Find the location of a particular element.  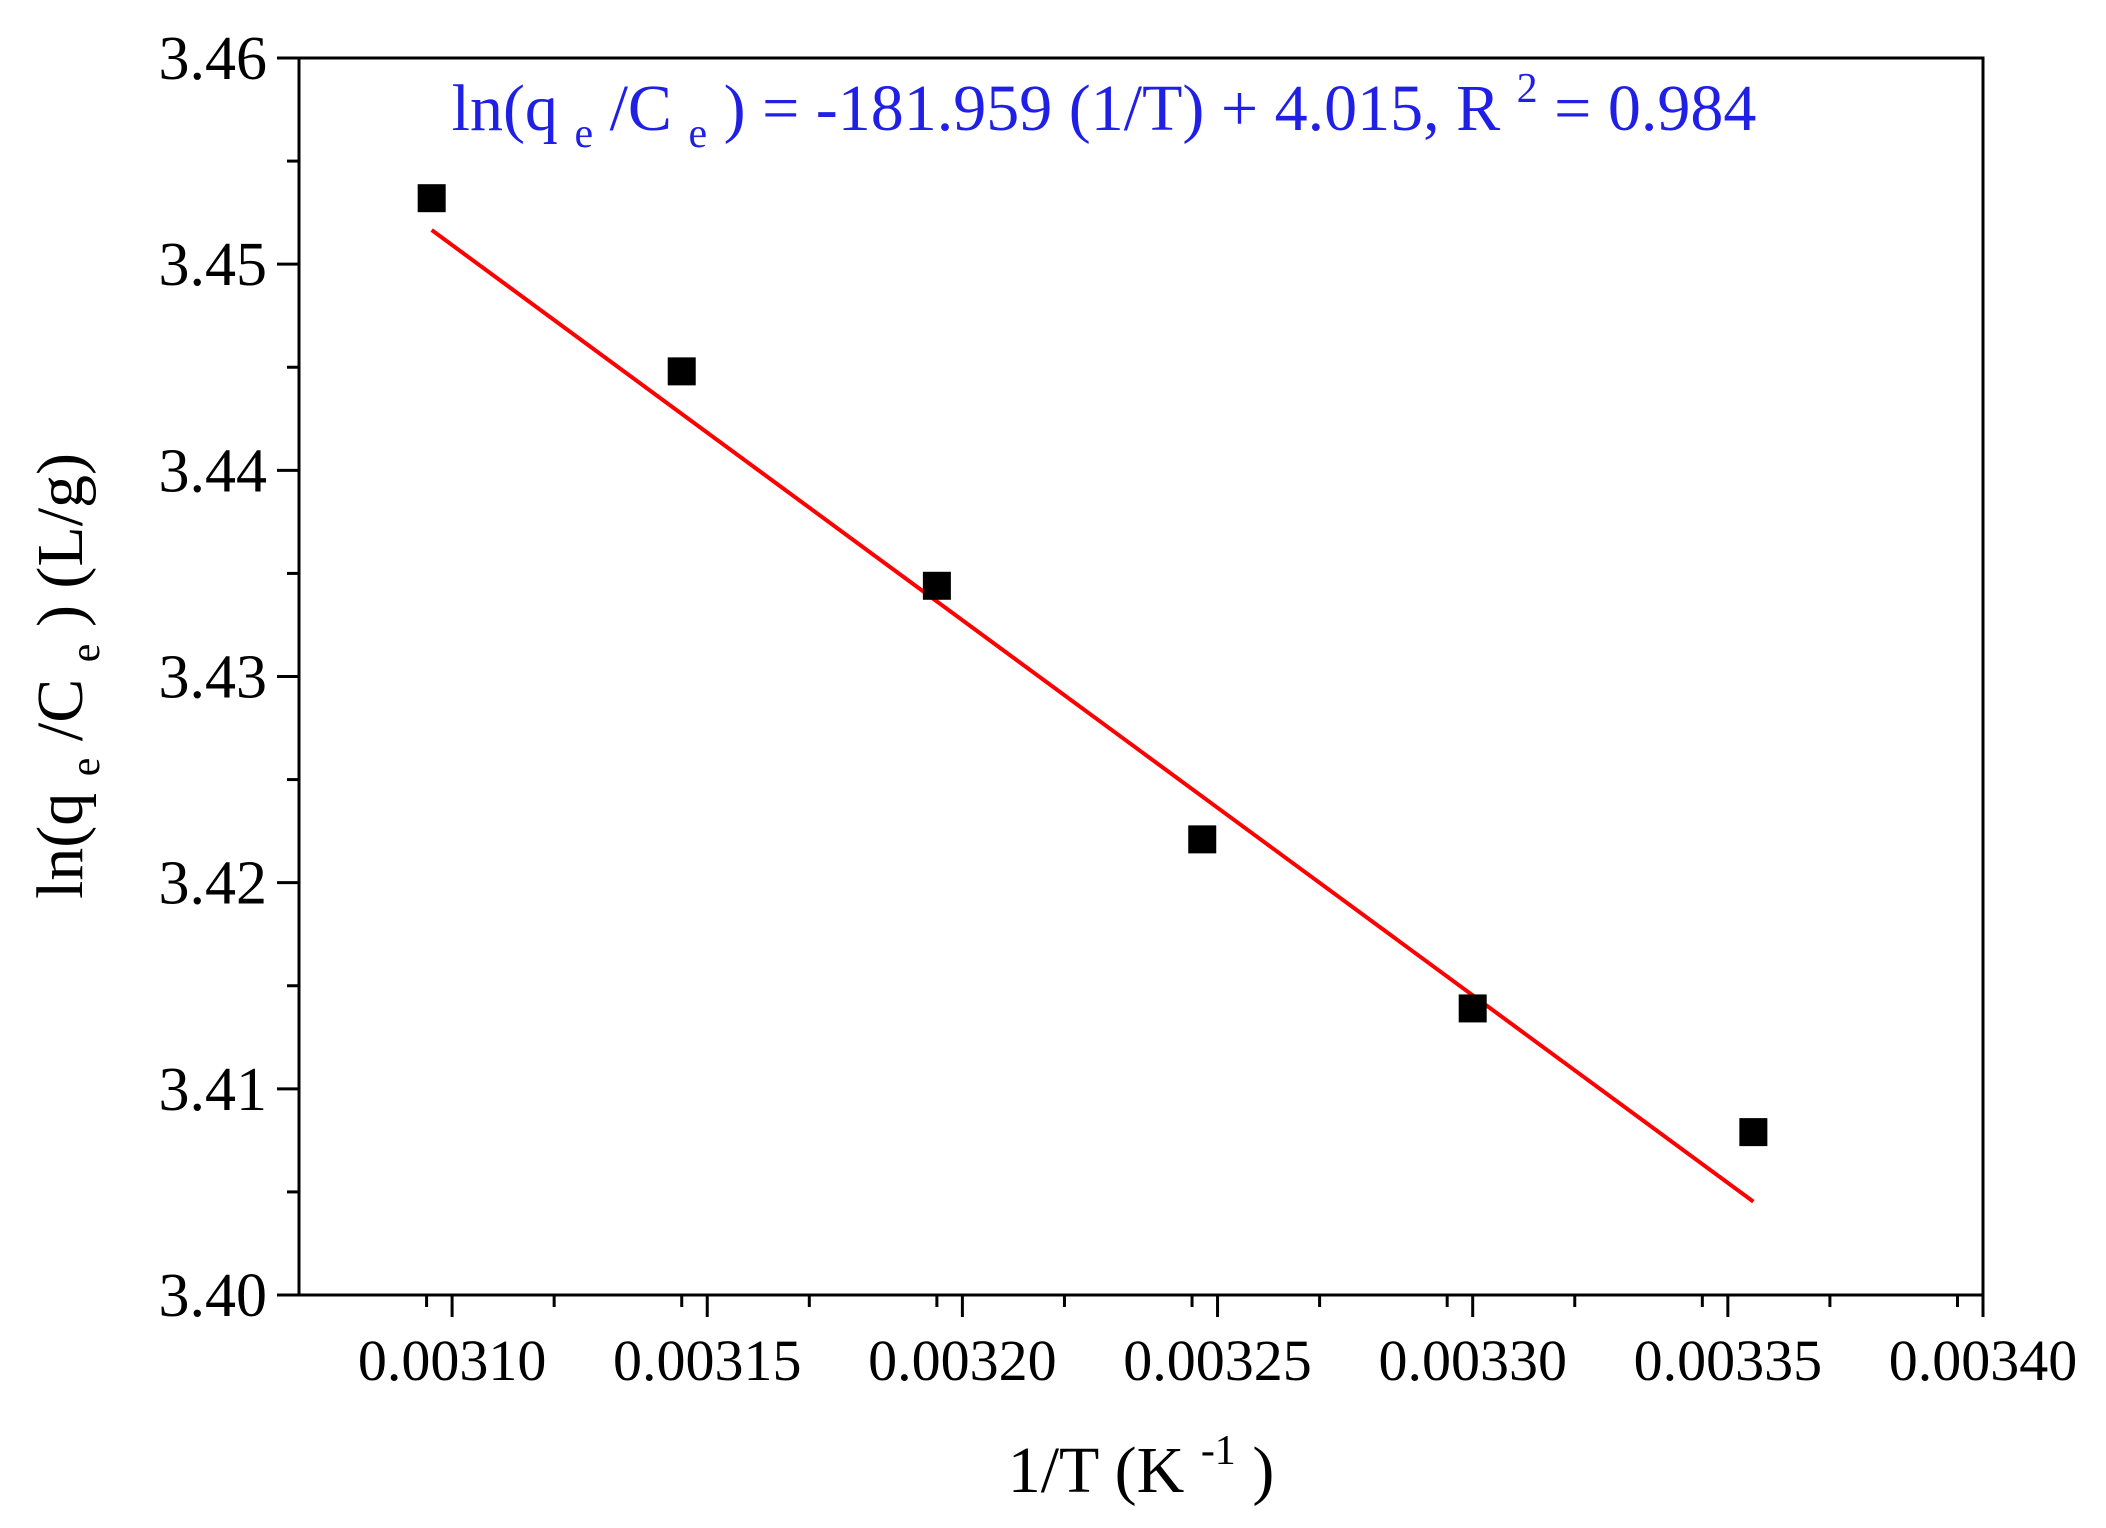

annotation-sub1: e is located at coordinates (583, 134).